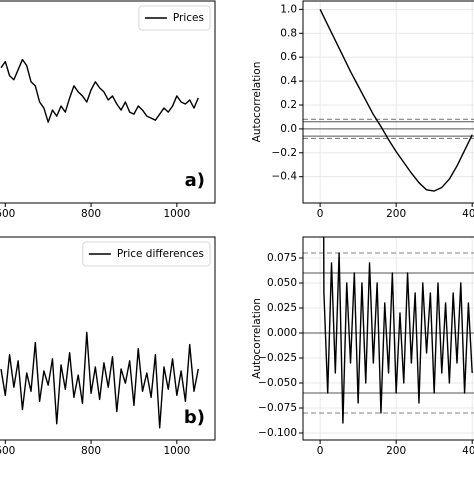 The image size is (474, 478). Describe the element at coordinates (277, 383) in the screenshot. I see `y-tick-label: −0.050` at that location.